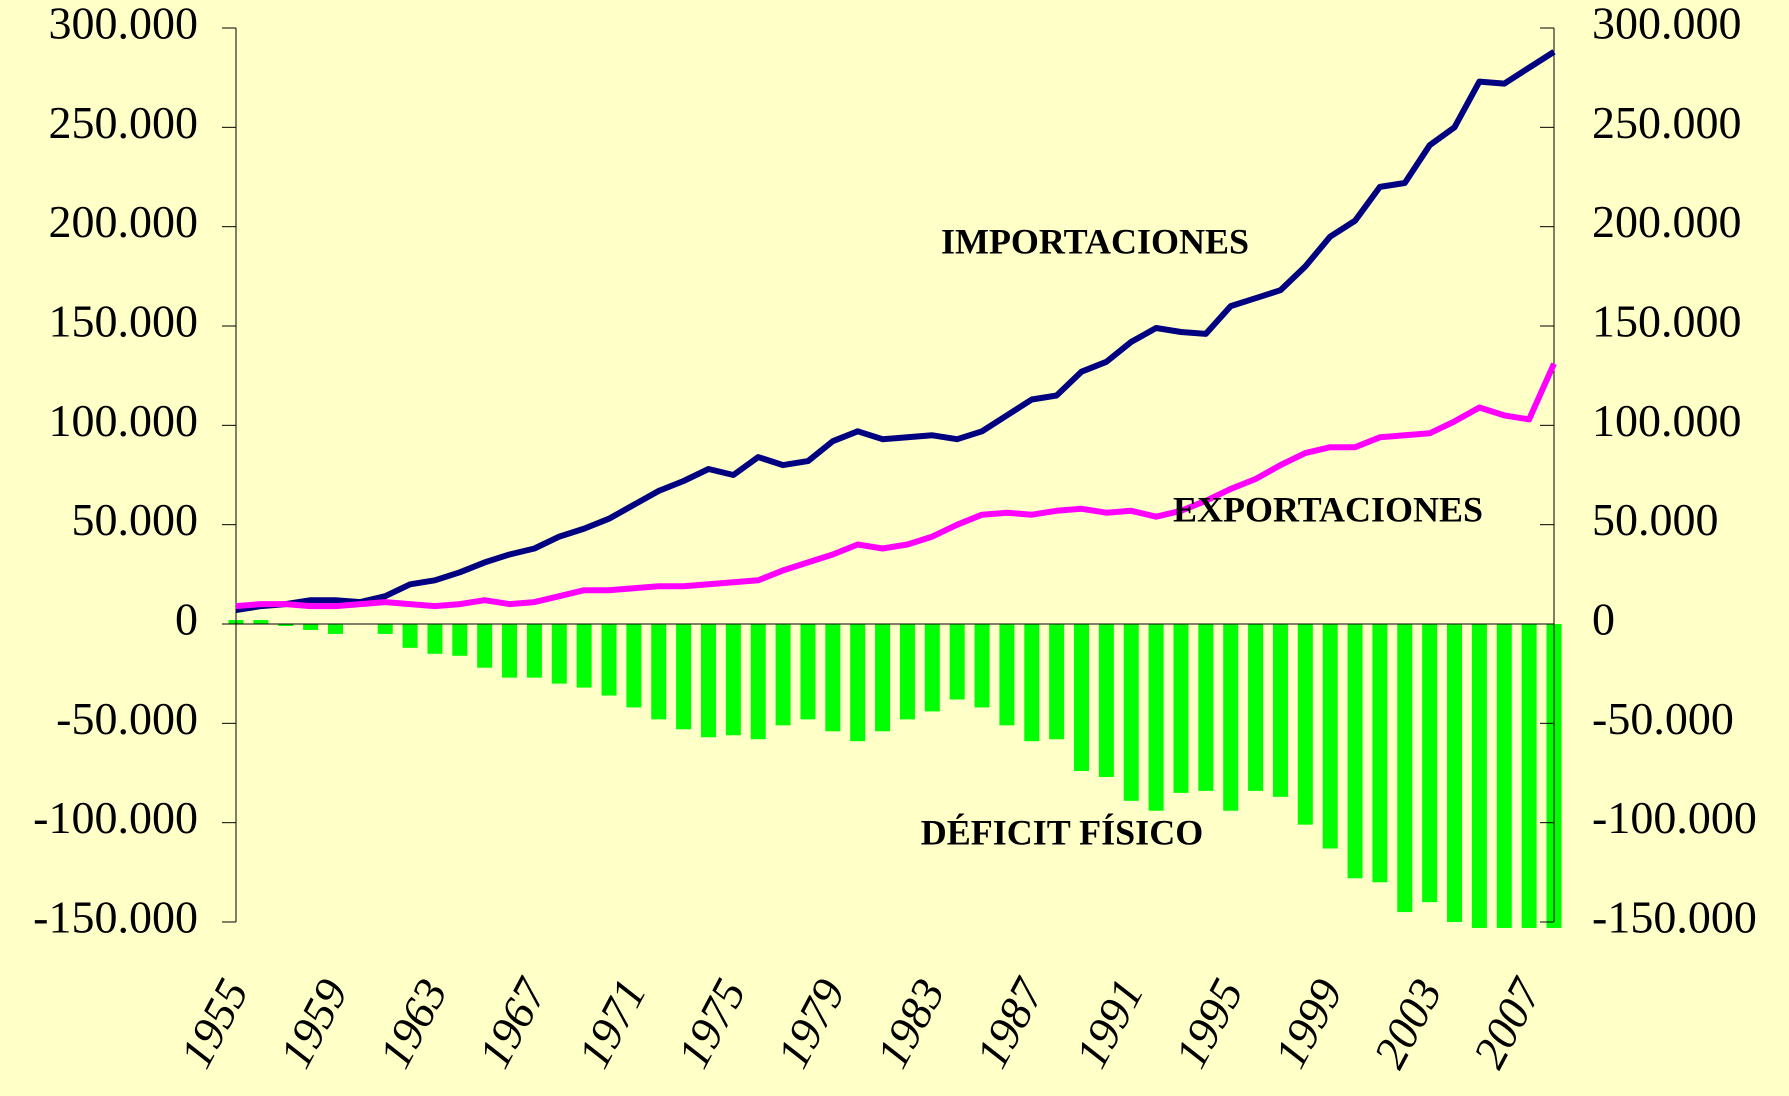  I want to click on y2-tick-label: 100.000, so click(1667, 420).